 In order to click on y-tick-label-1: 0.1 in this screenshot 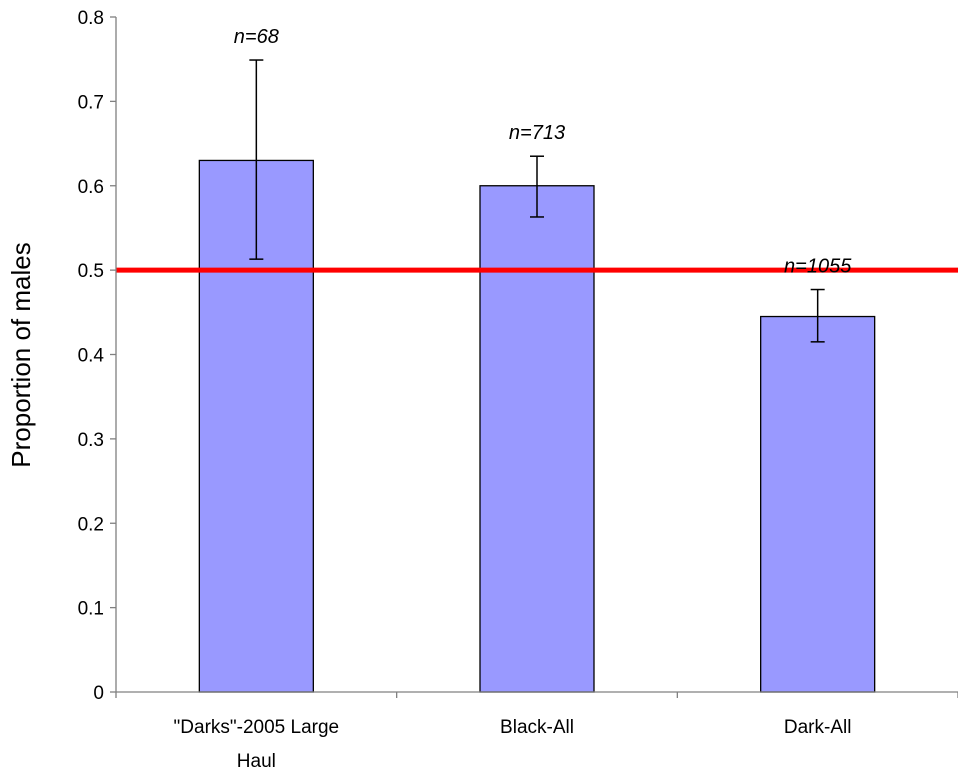, I will do `click(91, 609)`.